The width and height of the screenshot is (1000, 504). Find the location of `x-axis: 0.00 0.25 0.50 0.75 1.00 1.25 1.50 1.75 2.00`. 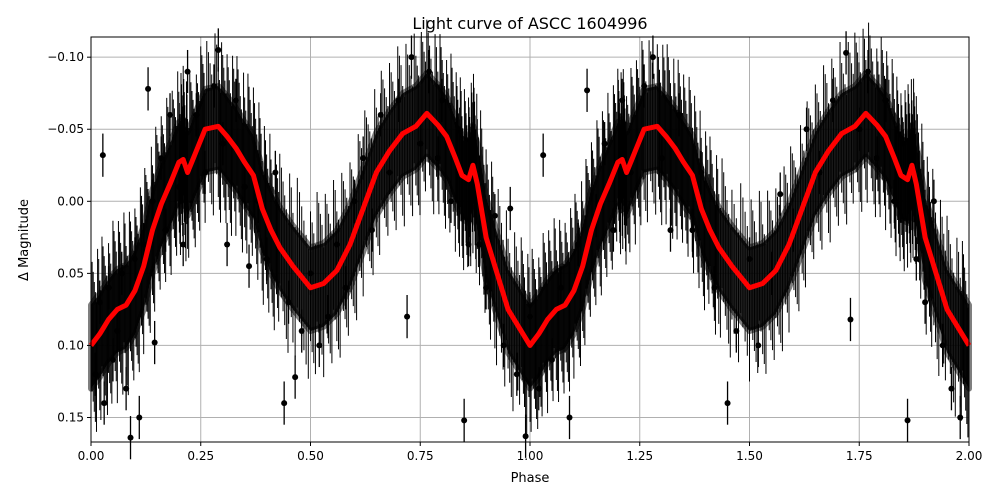

x-axis: 0.00 0.25 0.50 0.75 1.00 1.25 1.50 1.75 2.00 is located at coordinates (530, 452).